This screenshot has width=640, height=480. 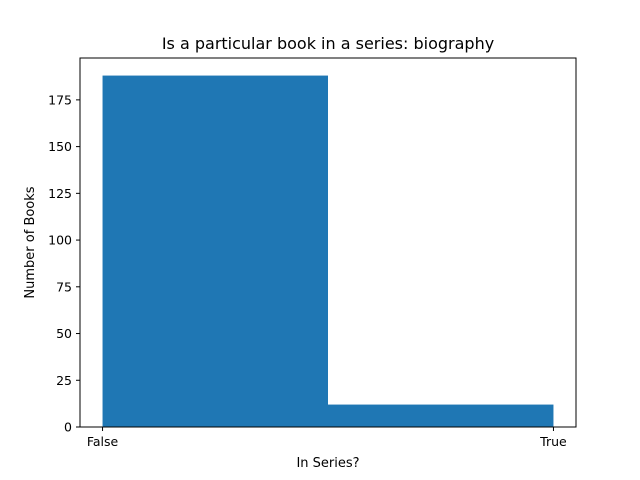 What do you see at coordinates (64, 263) in the screenshot?
I see `y-axis-ticks: 0 25 50 75 100 125 150 175` at bounding box center [64, 263].